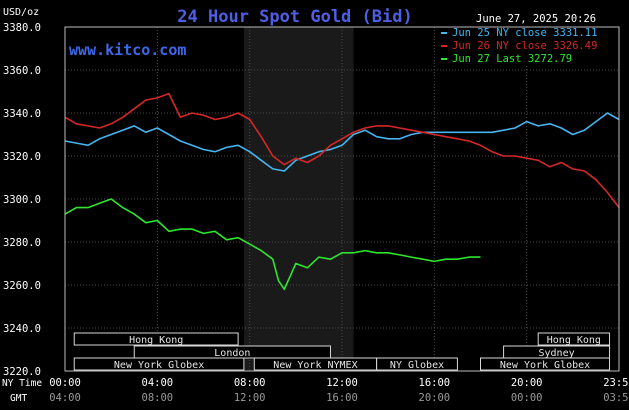 The width and height of the screenshot is (629, 410). I want to click on y-tick-label: 3300.0, so click(22, 200).